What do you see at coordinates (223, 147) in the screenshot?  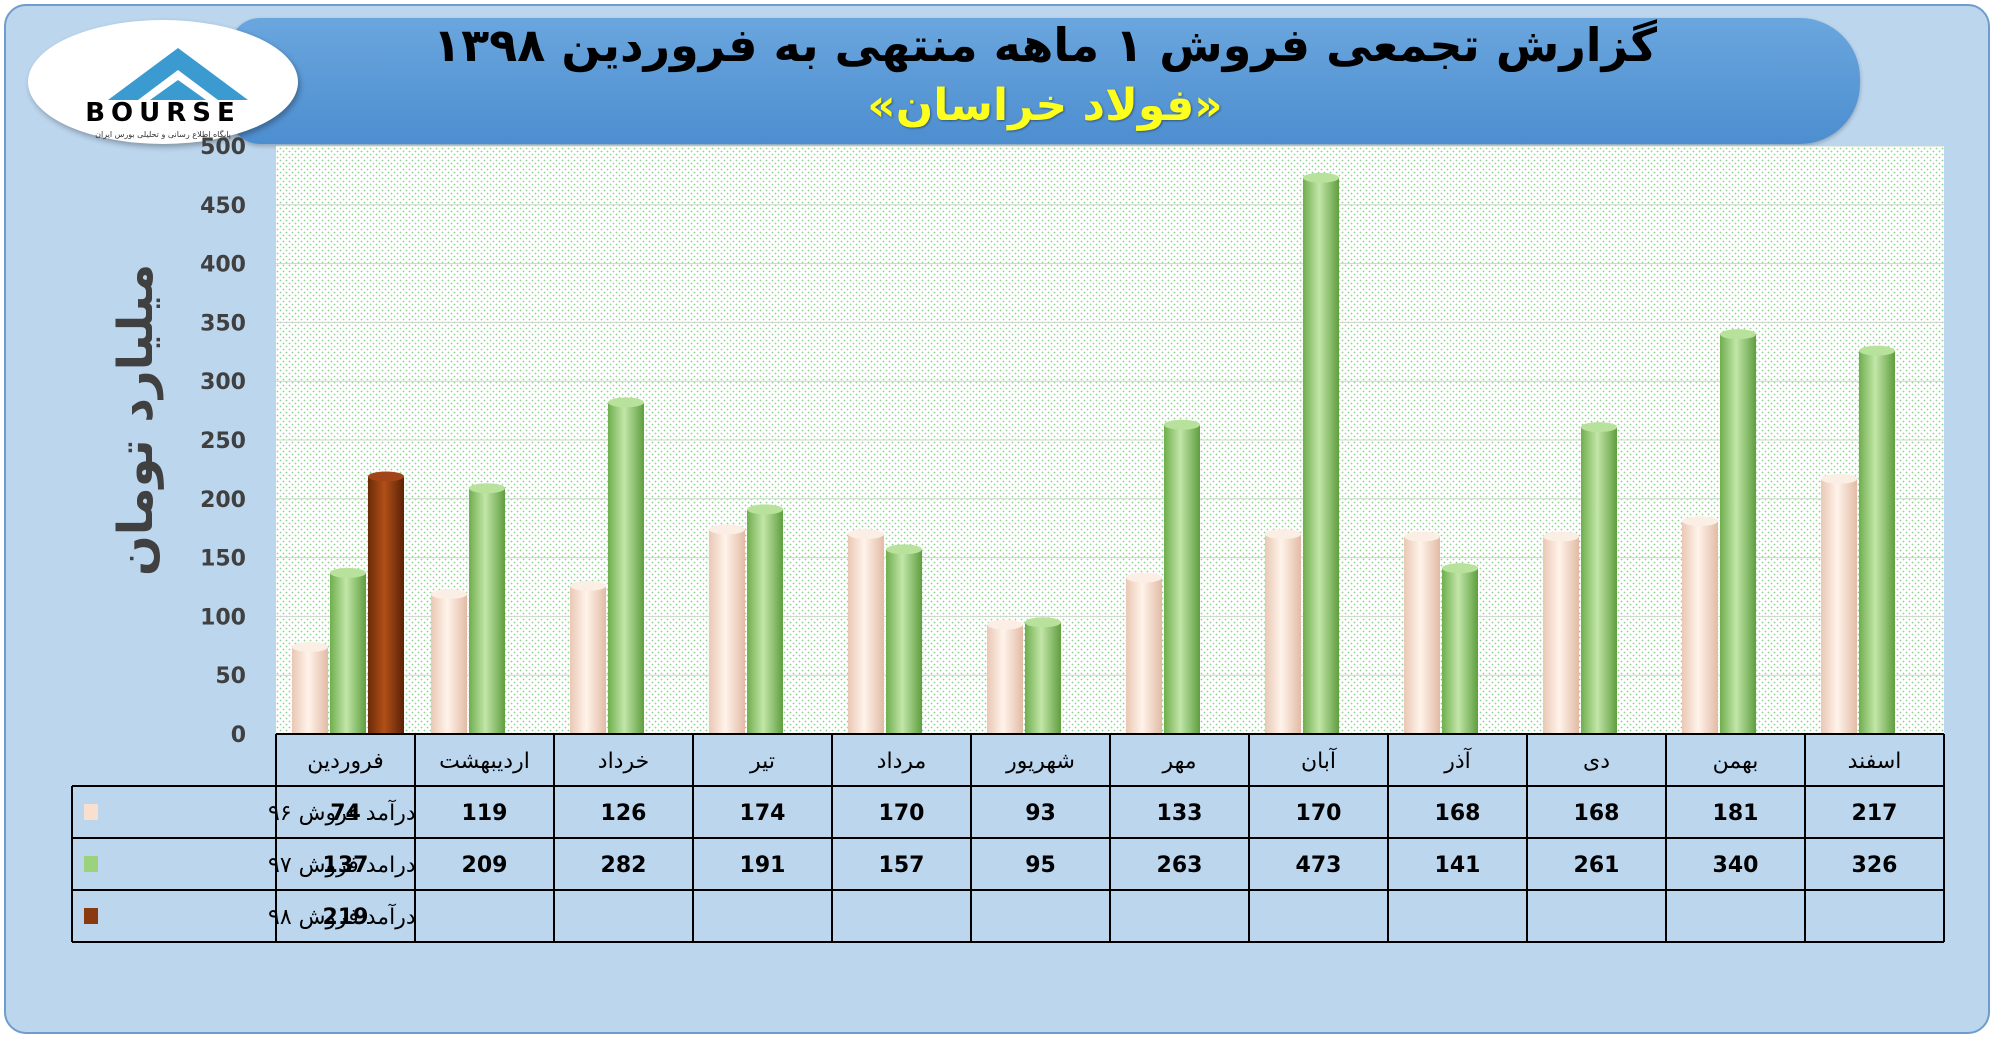 I see `y-tick-label: 500` at bounding box center [223, 147].